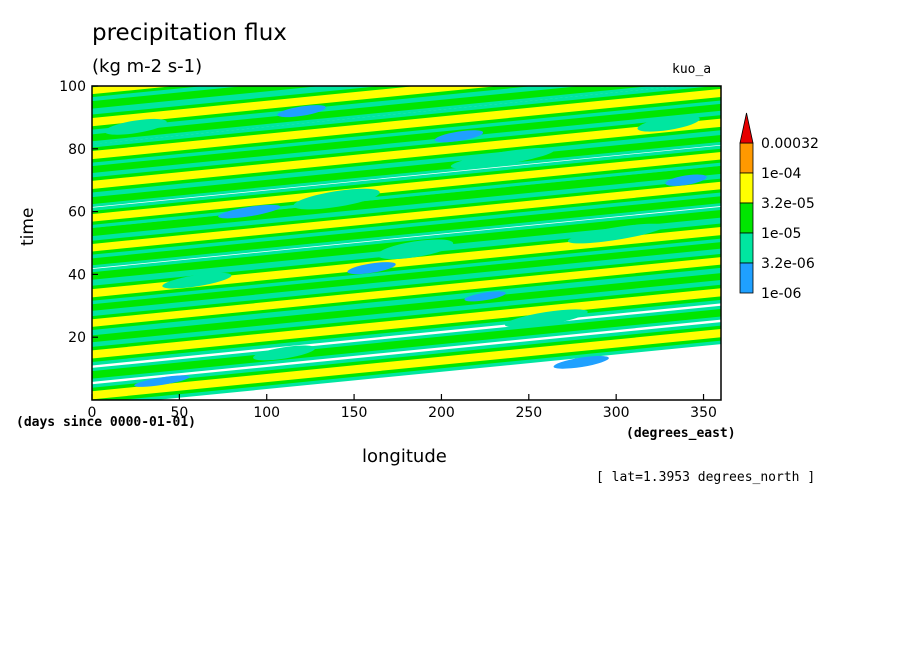 This screenshot has height=654, width=904. I want to click on colorbar-label-4: 3.2e-06, so click(788, 264).